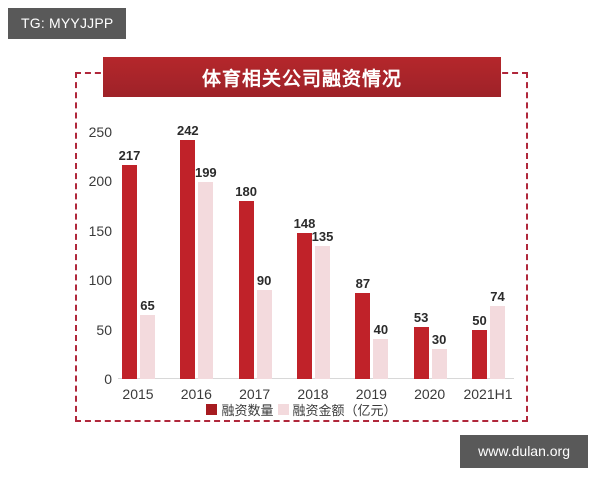  I want to click on bar-financing-amount: 90, so click(264, 326).